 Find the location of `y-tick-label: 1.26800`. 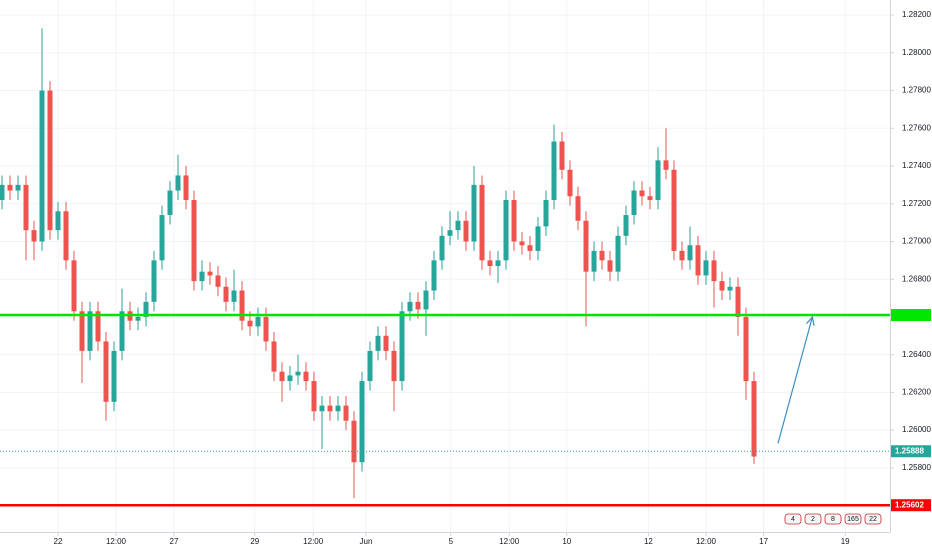

y-tick-label: 1.26800 is located at coordinates (916, 278).